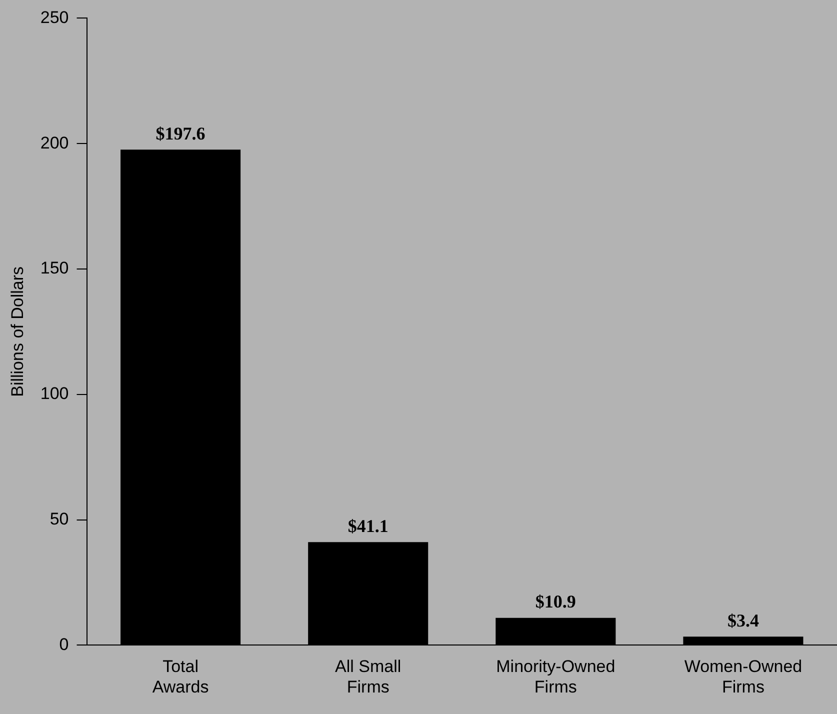 This screenshot has width=837, height=714. Describe the element at coordinates (59, 518) in the screenshot. I see `y-tick-label: 50` at that location.